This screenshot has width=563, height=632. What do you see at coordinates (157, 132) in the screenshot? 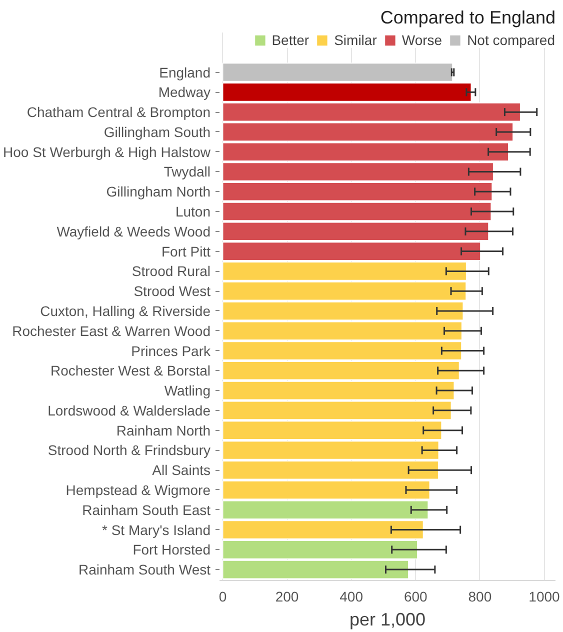
I see `y-tick-label: Gillingham South` at bounding box center [157, 132].